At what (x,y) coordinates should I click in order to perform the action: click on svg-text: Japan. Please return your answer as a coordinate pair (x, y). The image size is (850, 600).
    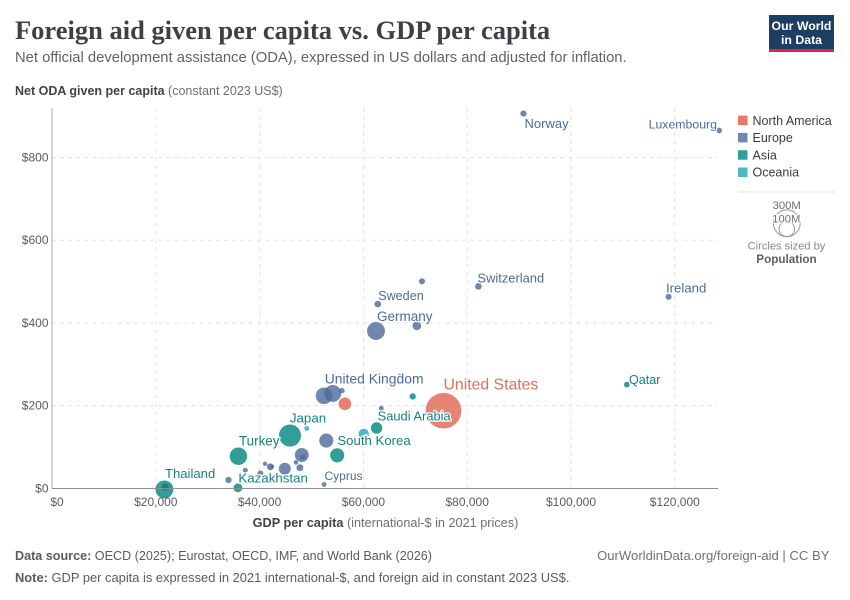
    Looking at the image, I should click on (308, 417).